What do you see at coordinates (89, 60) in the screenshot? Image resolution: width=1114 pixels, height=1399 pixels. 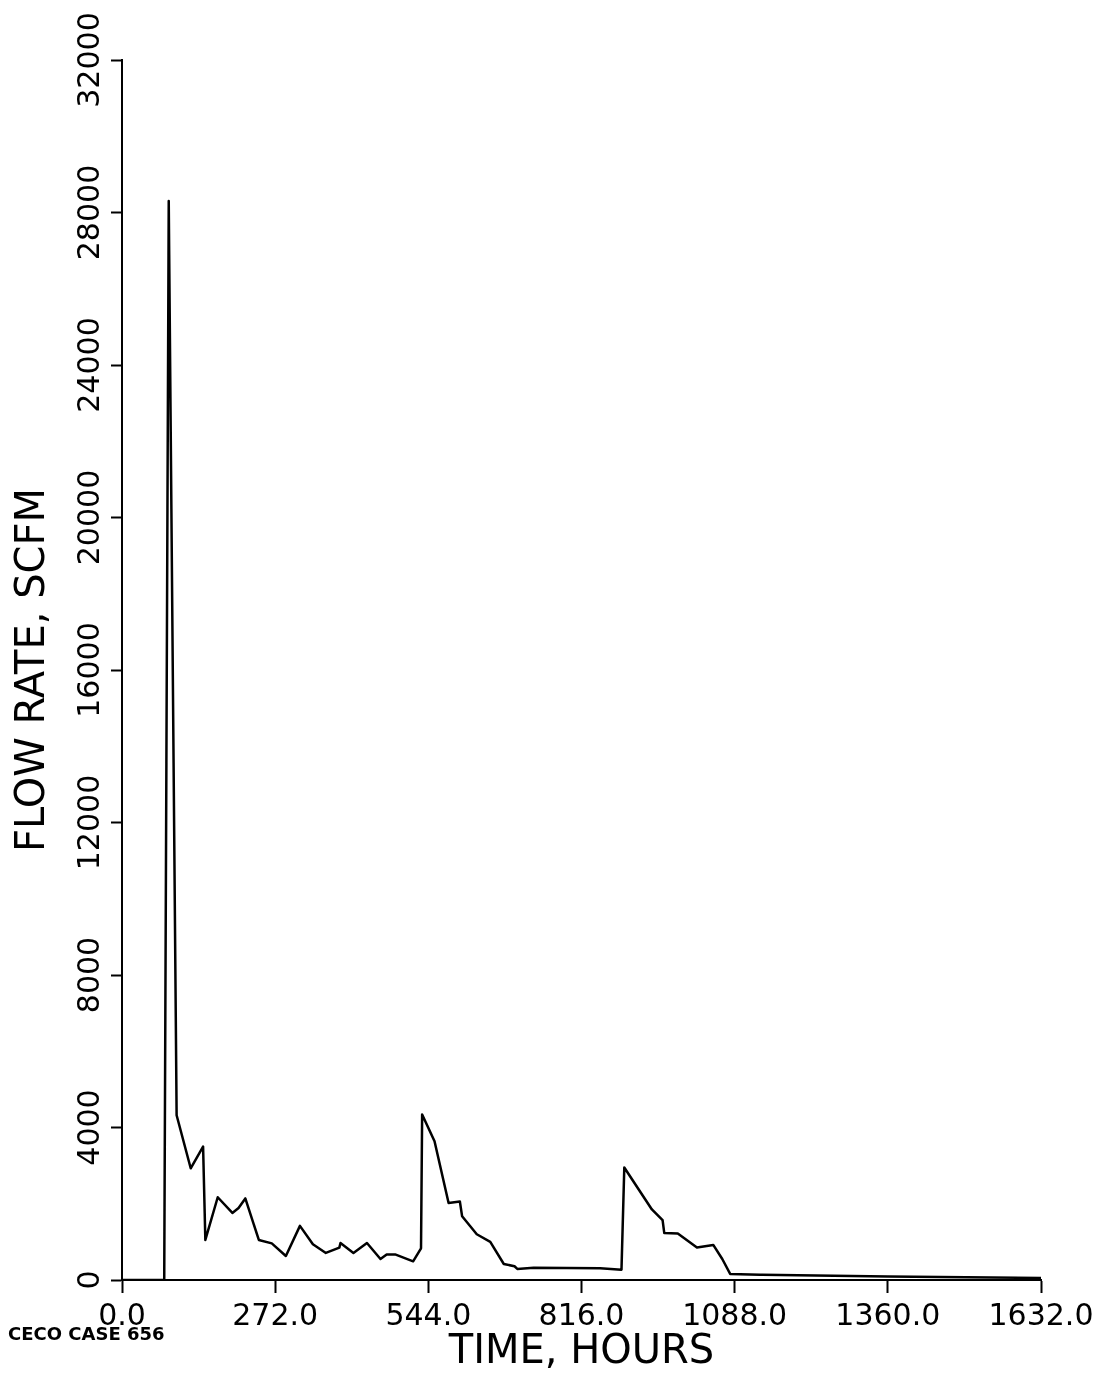 I see `y-tick-label: 32000` at bounding box center [89, 60].